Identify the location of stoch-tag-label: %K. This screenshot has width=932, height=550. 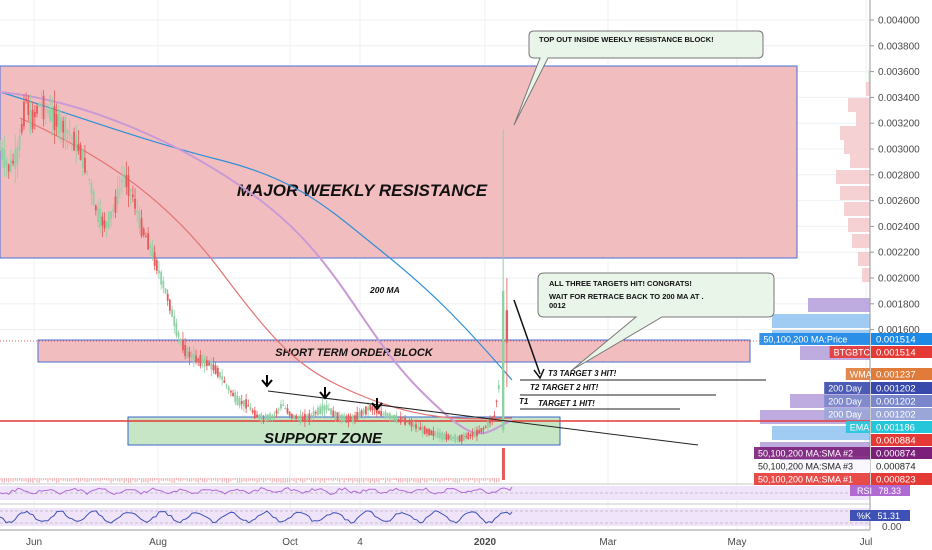
(864, 516).